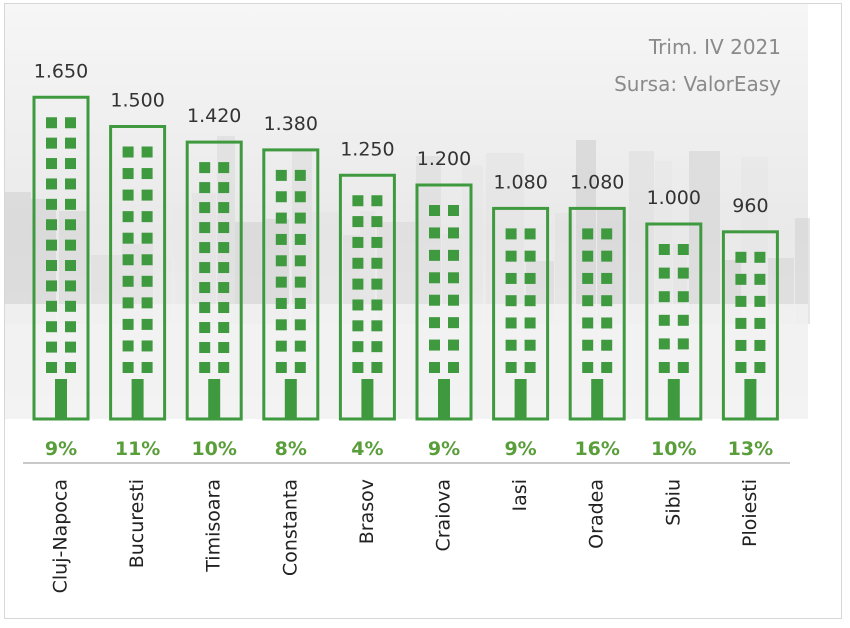 This screenshot has height=628, width=850. Describe the element at coordinates (367, 449) in the screenshot. I see `growth-label: 4%` at that location.